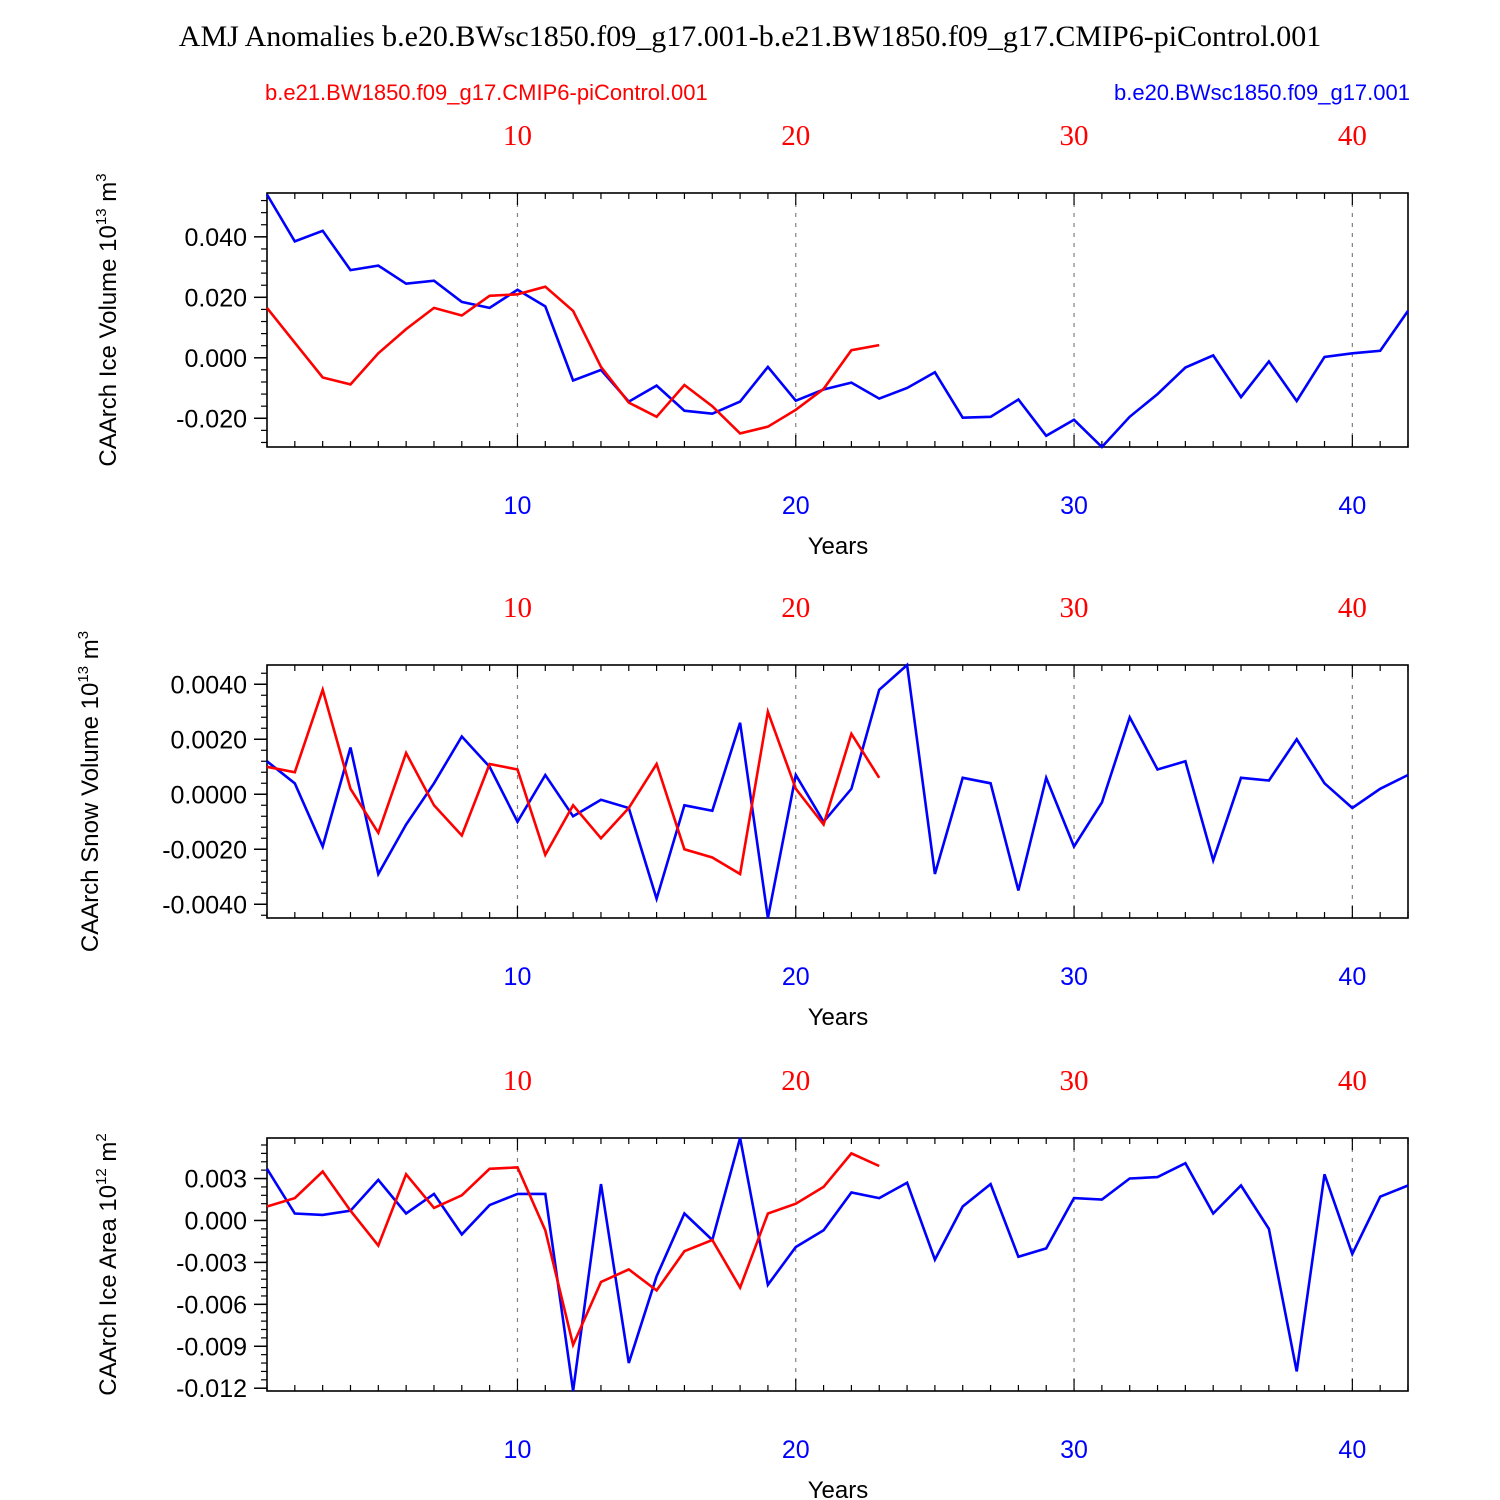 The image size is (1500, 1500). I want to click on y-axis-label: CAArch Ice Volume 1013 m3, so click(107, 319).